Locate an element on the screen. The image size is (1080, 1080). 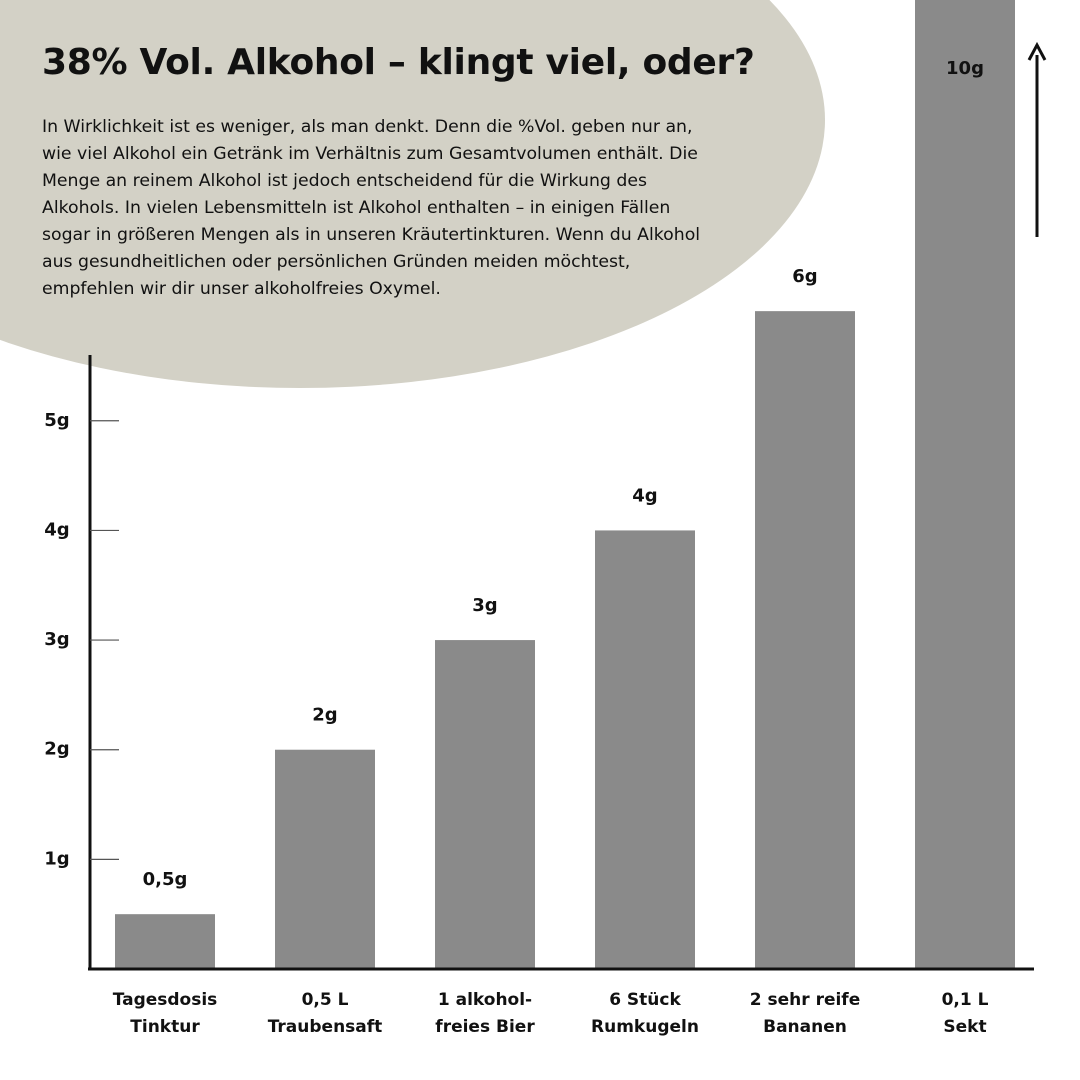
x-tick-label: 6 Stück Rumkugeln is located at coordinates (645, 1013).